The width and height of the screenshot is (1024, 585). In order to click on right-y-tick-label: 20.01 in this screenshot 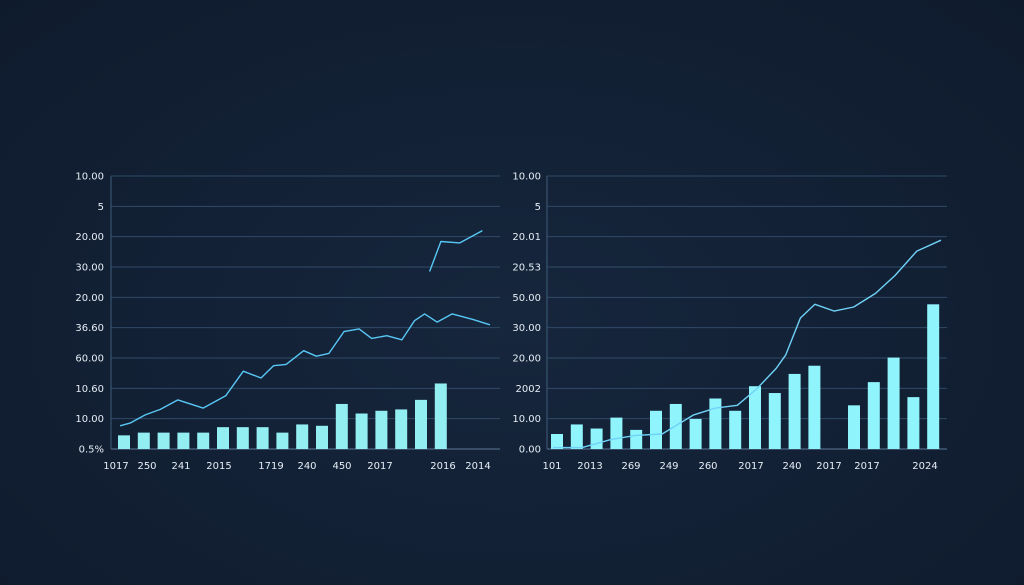, I will do `click(526, 237)`.